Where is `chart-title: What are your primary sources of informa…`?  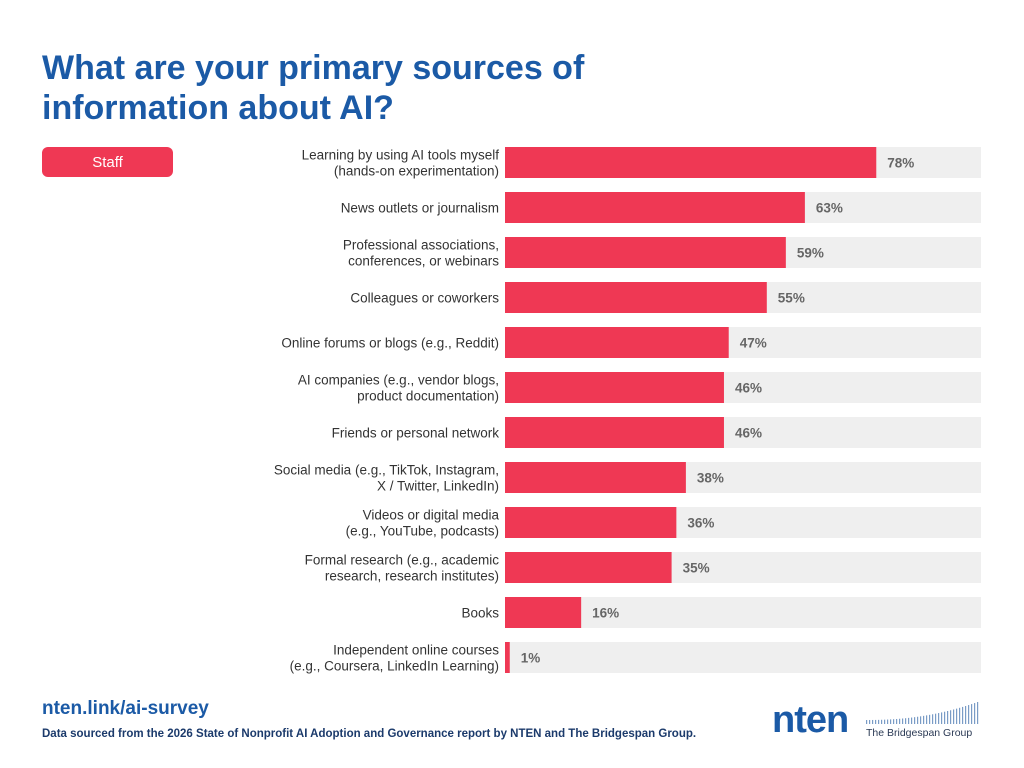 chart-title: What are your primary sources of informa… is located at coordinates (313, 88).